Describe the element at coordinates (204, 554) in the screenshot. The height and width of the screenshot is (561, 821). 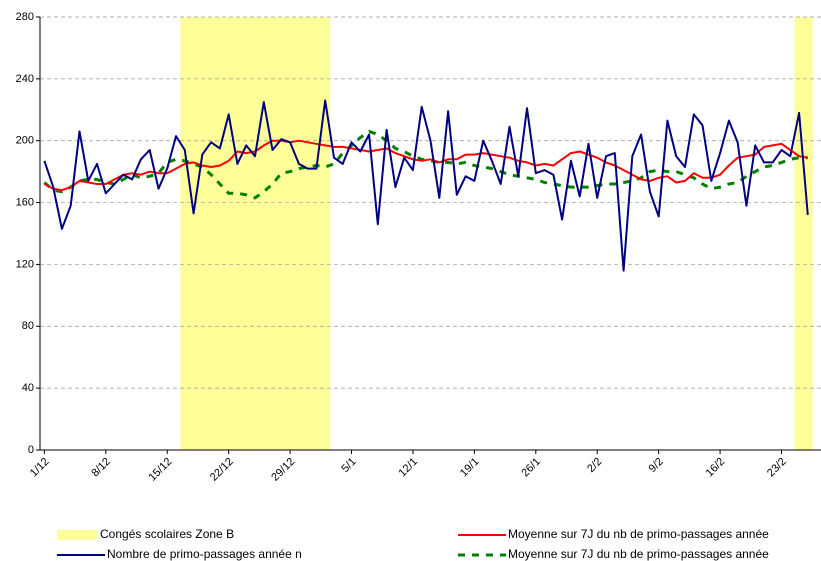
I see `legend-label: Nombre de primo-passages année n` at that location.